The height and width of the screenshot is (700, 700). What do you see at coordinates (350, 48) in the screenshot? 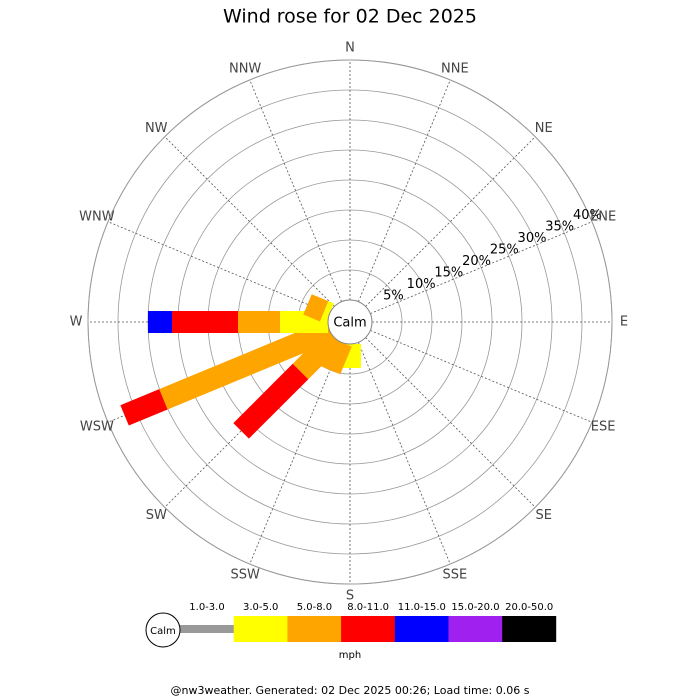
I see `direction-label: N` at bounding box center [350, 48].